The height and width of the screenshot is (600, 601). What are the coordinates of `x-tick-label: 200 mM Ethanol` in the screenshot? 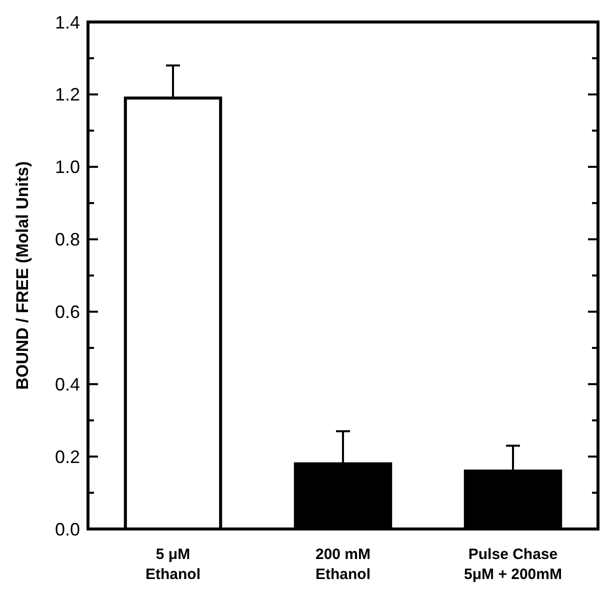 It's located at (343, 564).